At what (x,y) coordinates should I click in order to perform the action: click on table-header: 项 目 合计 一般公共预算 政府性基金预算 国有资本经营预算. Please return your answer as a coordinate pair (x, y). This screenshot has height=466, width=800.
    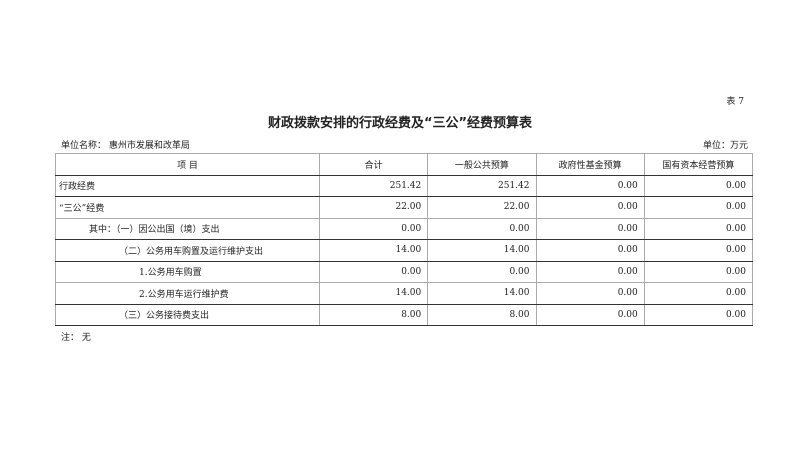
    Looking at the image, I should click on (404, 164).